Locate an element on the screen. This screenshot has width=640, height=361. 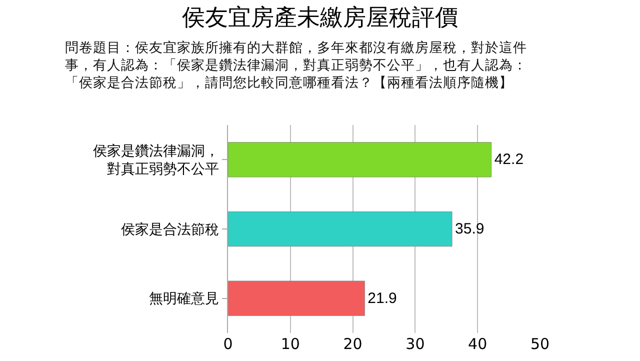
chart-subtitle: 問卷題目：侯友宜家族所擁有的大群館，多年來都沒有繳房屋稅，對於這件事，有人認為：「侯家是鑽法律漏洞，對真正弱勢不公平」，也有人認為：「侯家是合法節稅」，請問您比較同意哪種看法？【兩種看法順序隨機】 is located at coordinates (296, 66).